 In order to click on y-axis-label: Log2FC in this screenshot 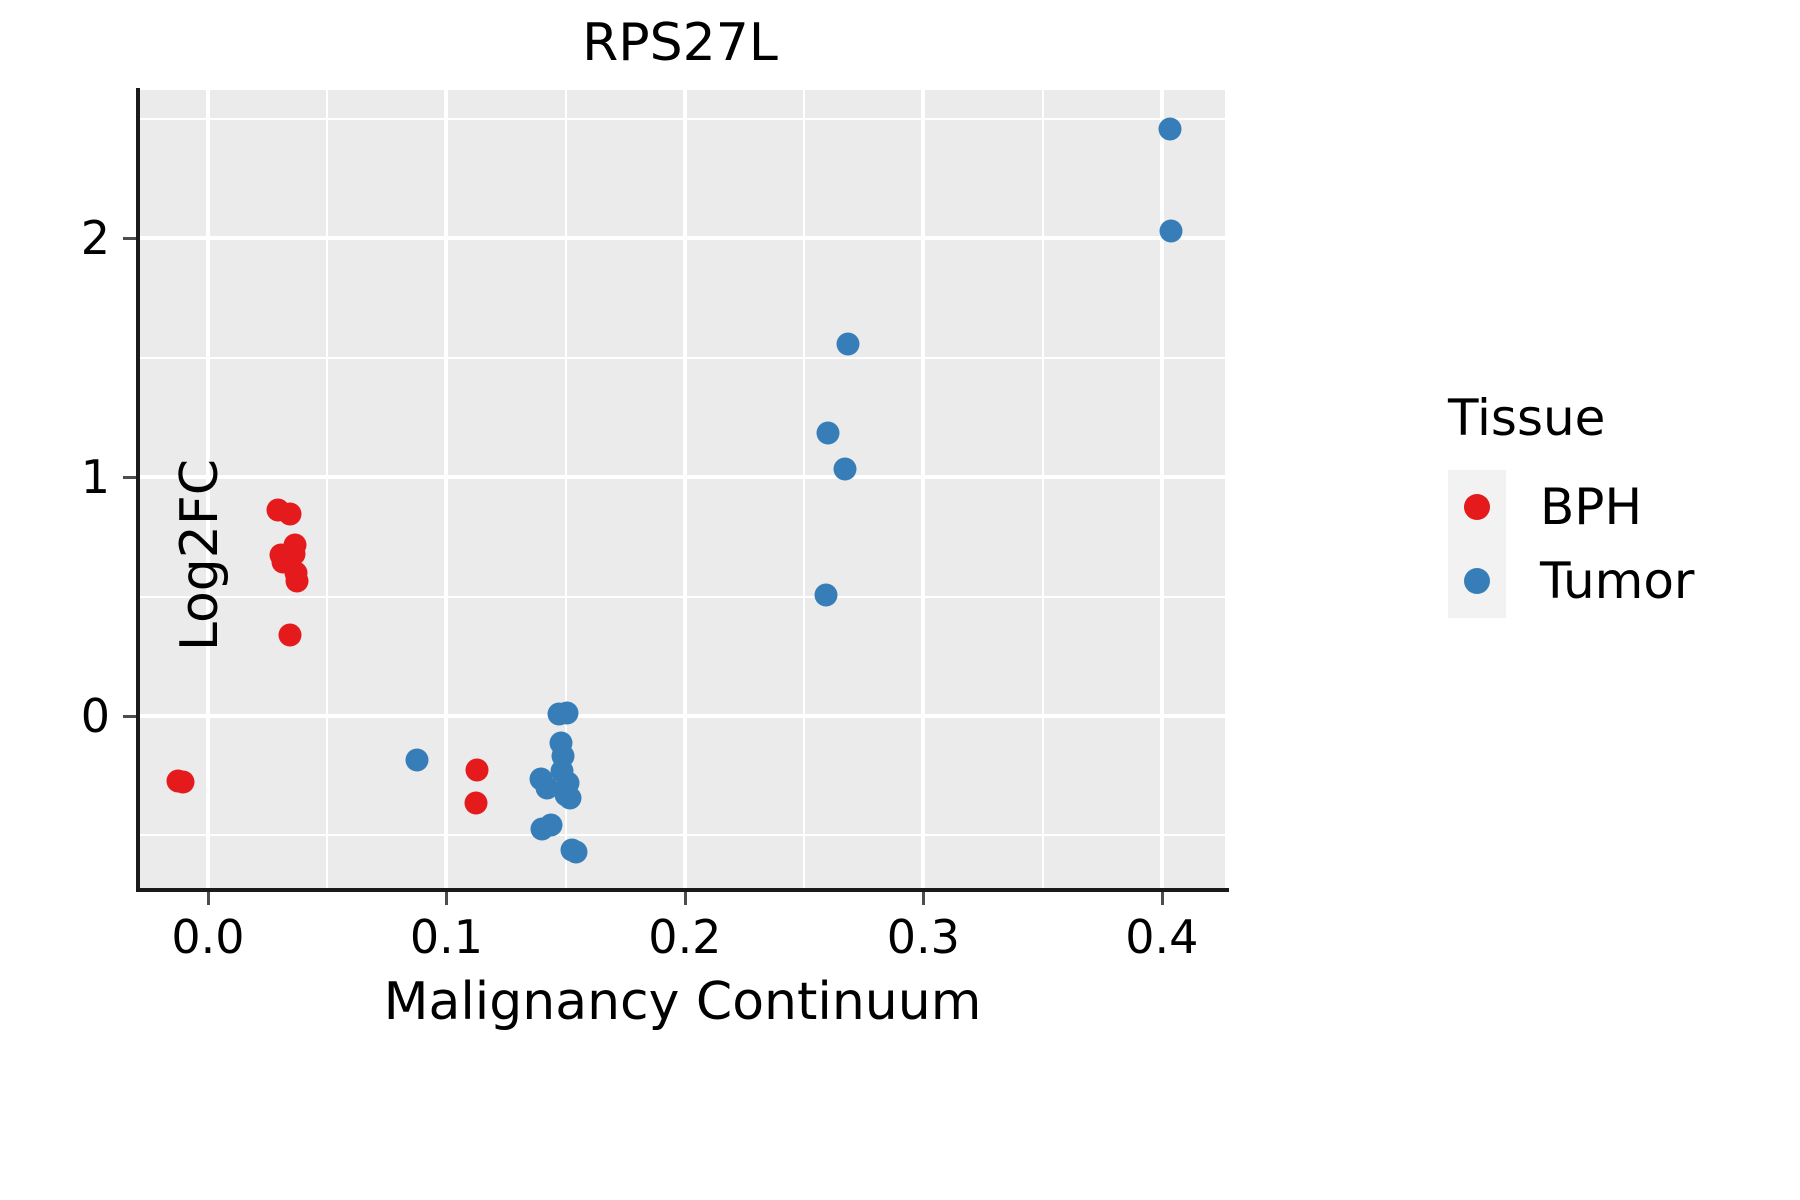, I will do `click(200, 555)`.